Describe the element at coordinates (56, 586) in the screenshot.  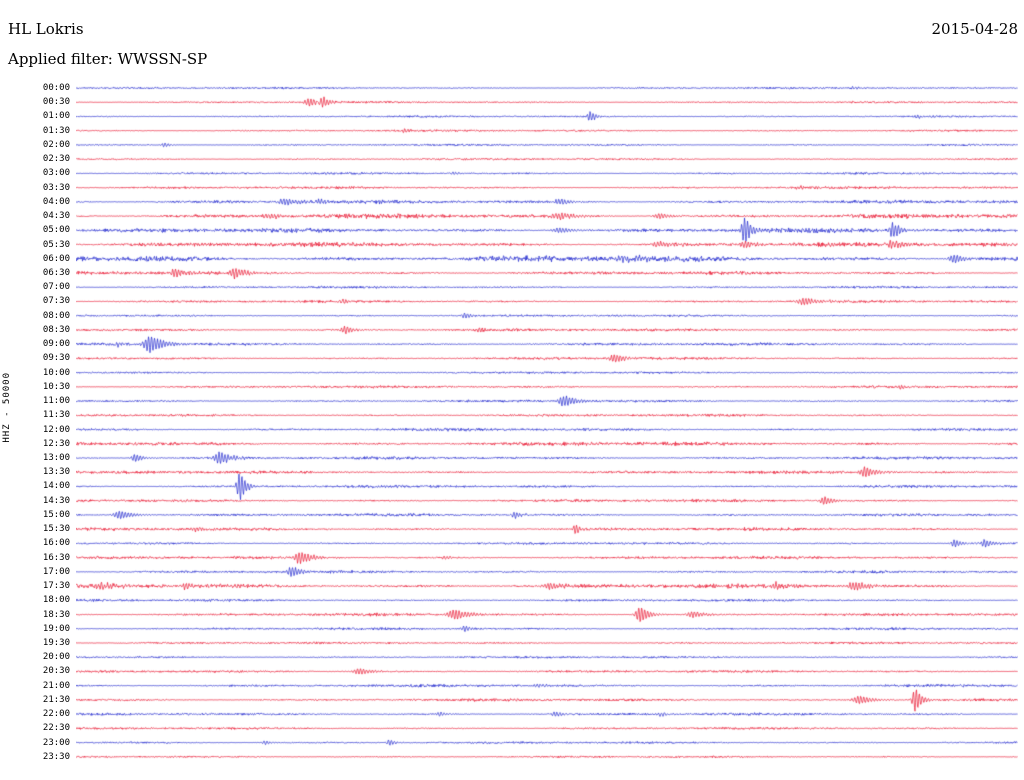
I see `time-label: 17:30` at that location.